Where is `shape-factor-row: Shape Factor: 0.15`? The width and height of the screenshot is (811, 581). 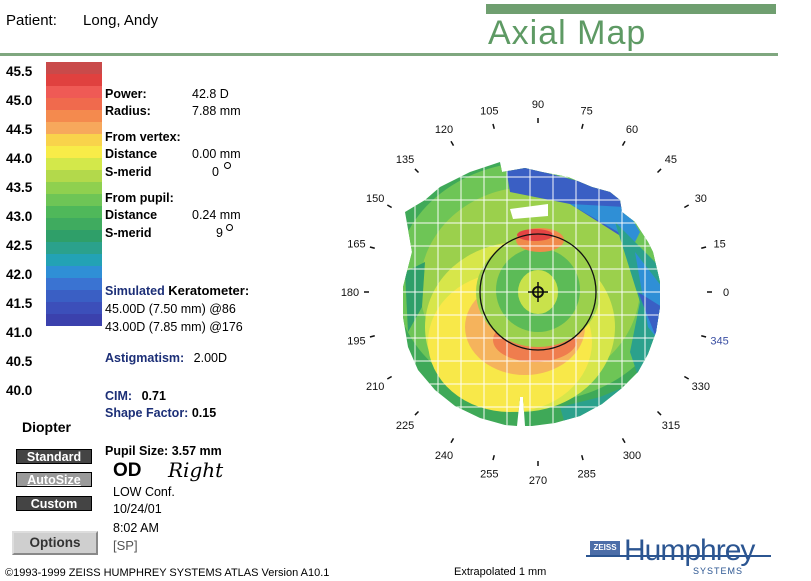
shape-factor-row: Shape Factor: 0.15 is located at coordinates (160, 413).